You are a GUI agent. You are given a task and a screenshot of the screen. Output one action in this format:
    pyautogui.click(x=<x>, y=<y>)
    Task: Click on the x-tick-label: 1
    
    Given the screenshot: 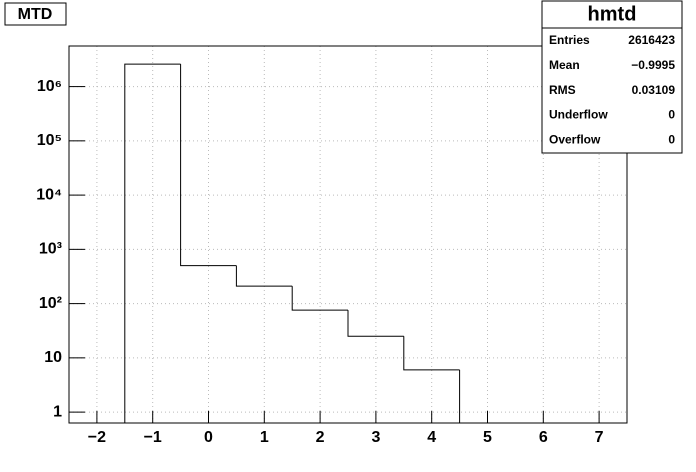 What is the action you would take?
    pyautogui.click(x=264, y=437)
    